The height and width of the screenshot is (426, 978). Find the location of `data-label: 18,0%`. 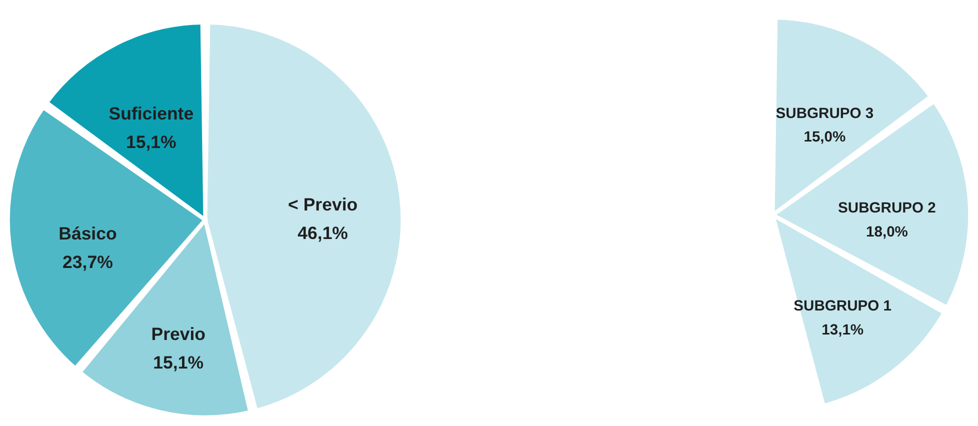

data-label: 18,0% is located at coordinates (887, 232).